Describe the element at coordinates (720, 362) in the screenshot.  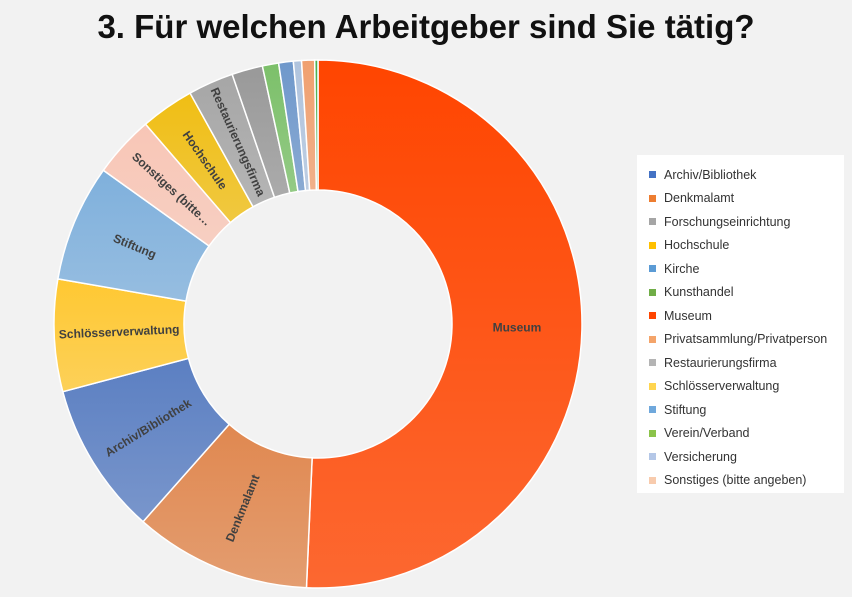
I see `legend-label: Restaurierungsfirma` at that location.